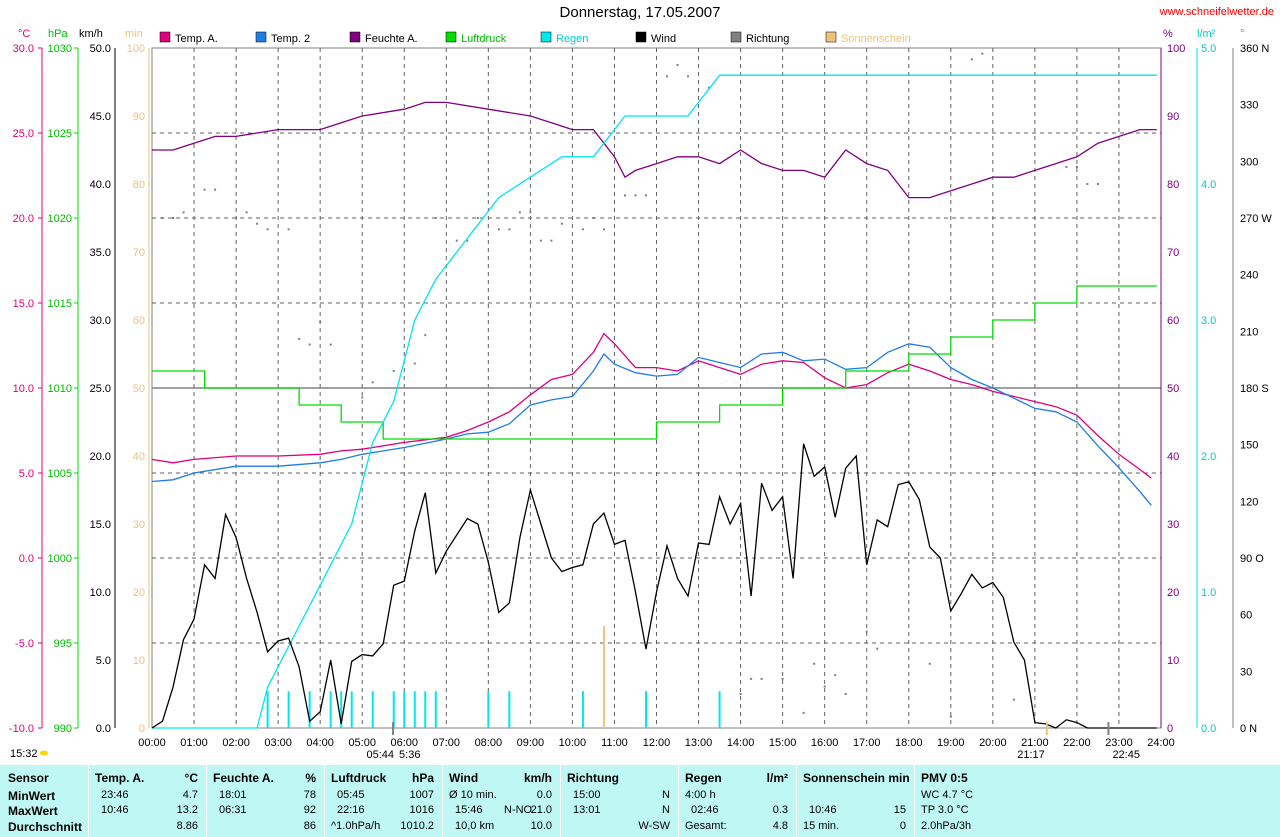 This screenshot has height=837, width=1280. Describe the element at coordinates (783, 743) in the screenshot. I see `time-tick-label: 15:00` at that location.